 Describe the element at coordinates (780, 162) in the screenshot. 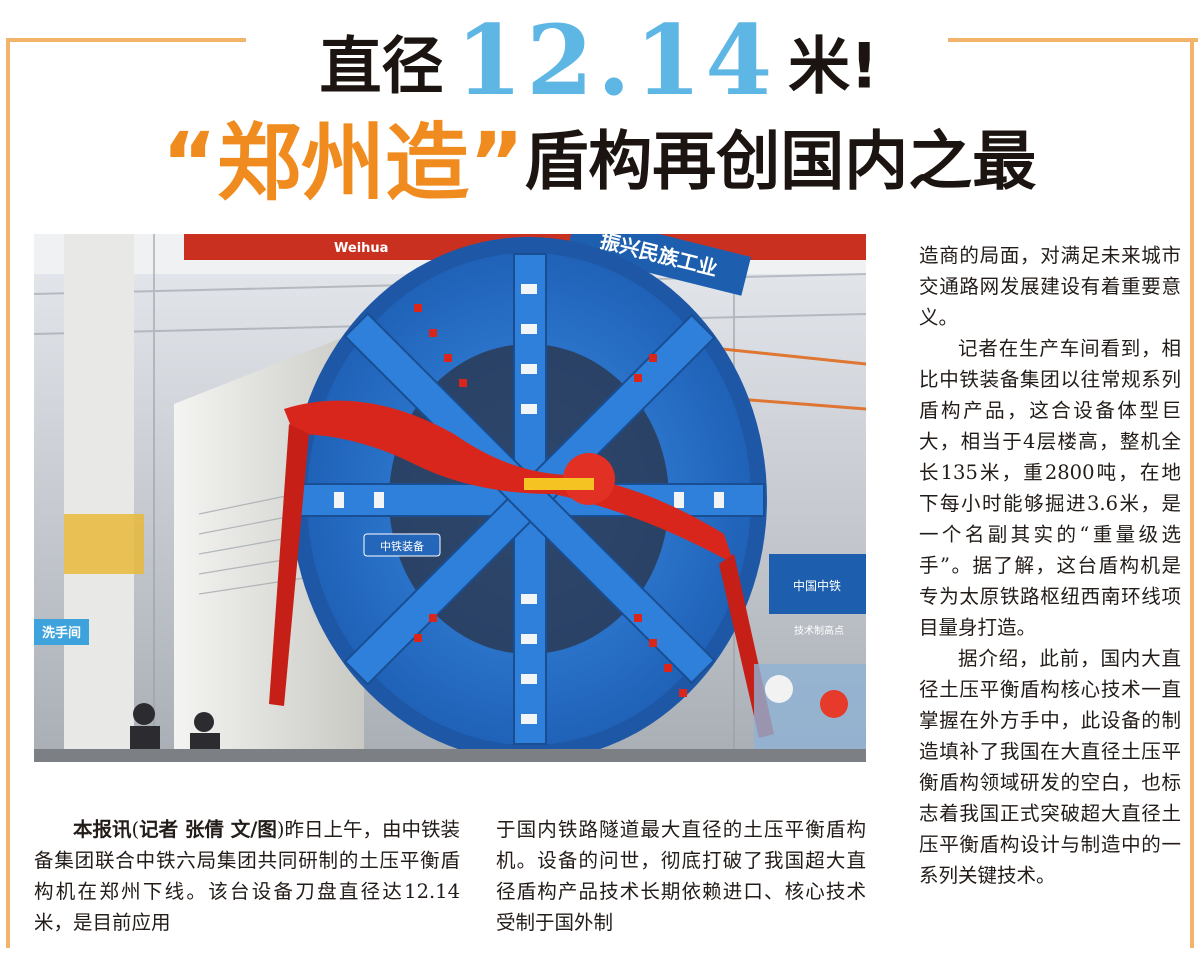

I see `headline-rest: 盾构再创国内之最` at that location.